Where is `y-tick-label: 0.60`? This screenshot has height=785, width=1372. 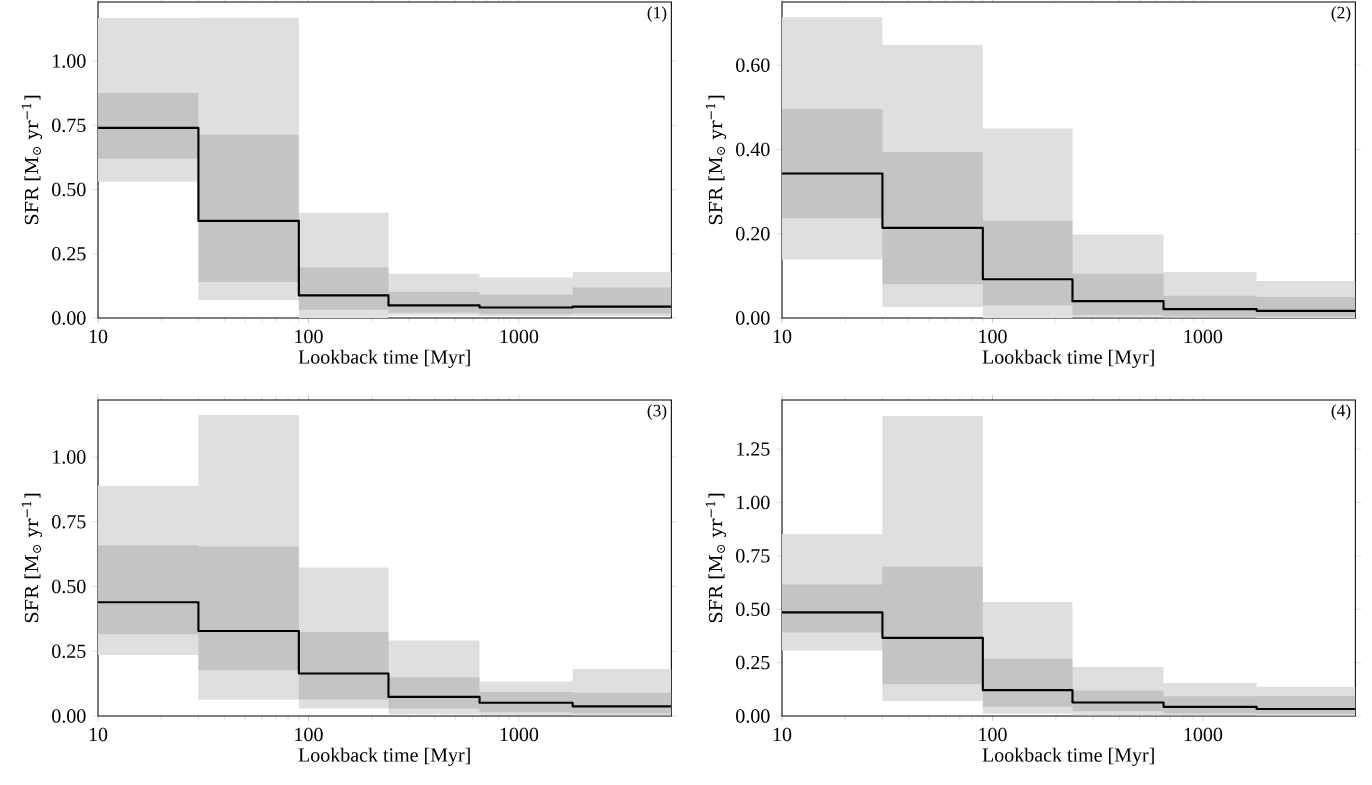 y-tick-label: 0.60 is located at coordinates (753, 65).